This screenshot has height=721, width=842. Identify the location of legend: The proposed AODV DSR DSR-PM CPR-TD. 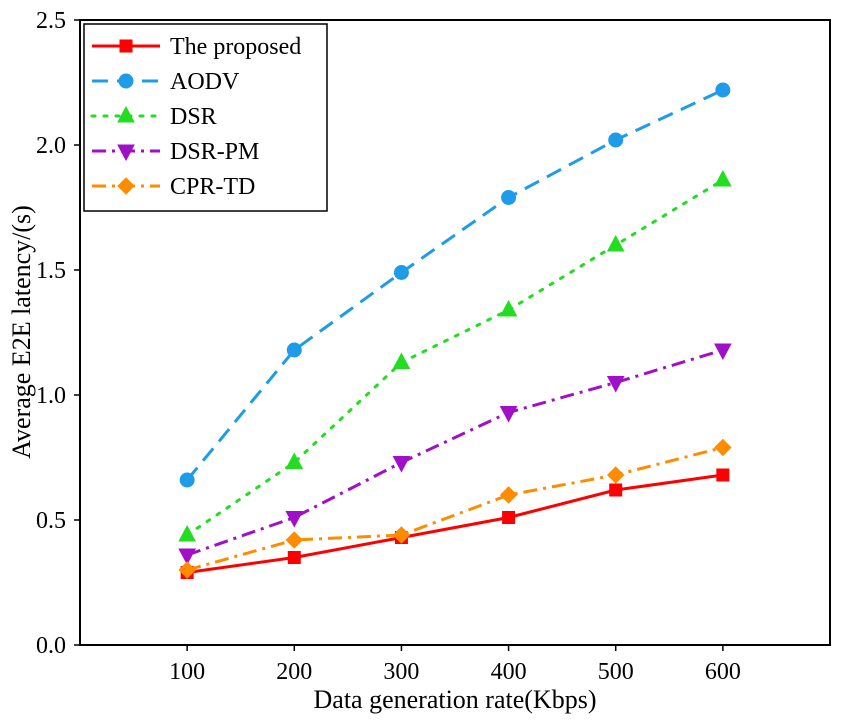
(205, 117).